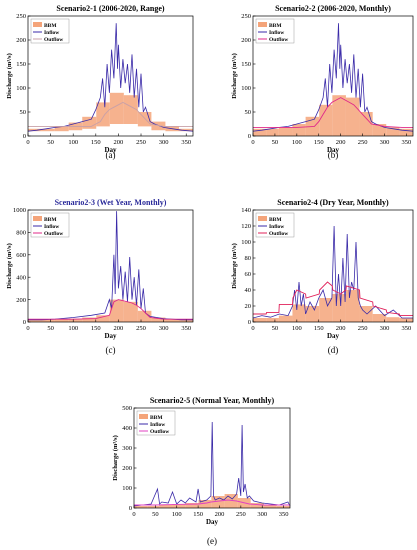 The width and height of the screenshot is (417, 550). Describe the element at coordinates (248, 112) in the screenshot. I see `y-tick-label: 50` at that location.